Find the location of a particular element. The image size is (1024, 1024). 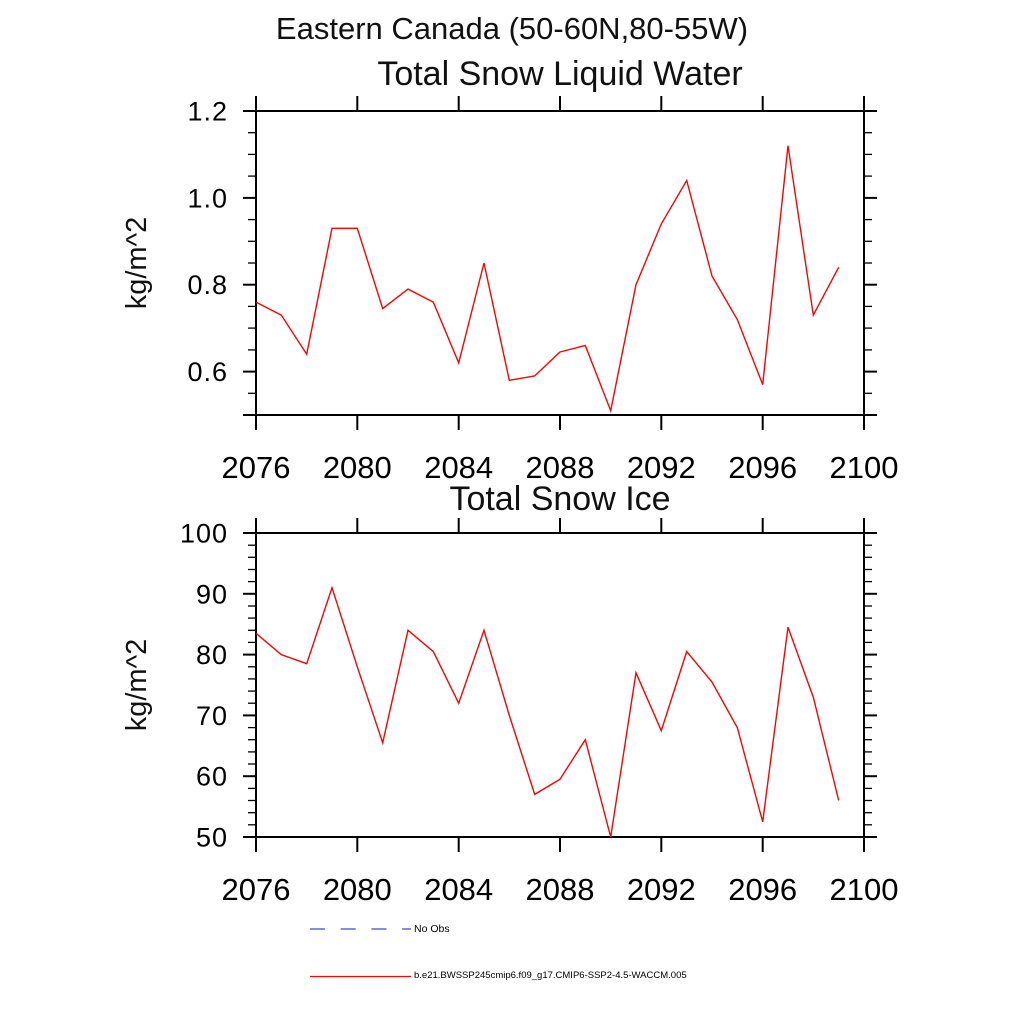

chart1-x-tick-label: 2084 is located at coordinates (458, 467).